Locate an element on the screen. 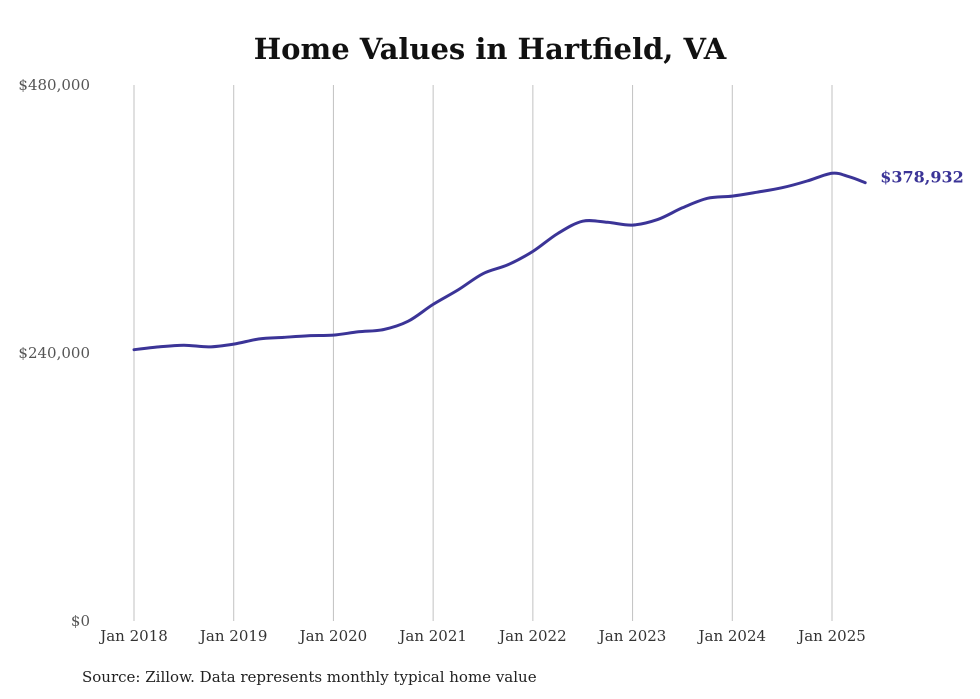 Image resolution: width=980 pixels, height=699 pixels. x-tick-label: Jan 2021 is located at coordinates (432, 636).